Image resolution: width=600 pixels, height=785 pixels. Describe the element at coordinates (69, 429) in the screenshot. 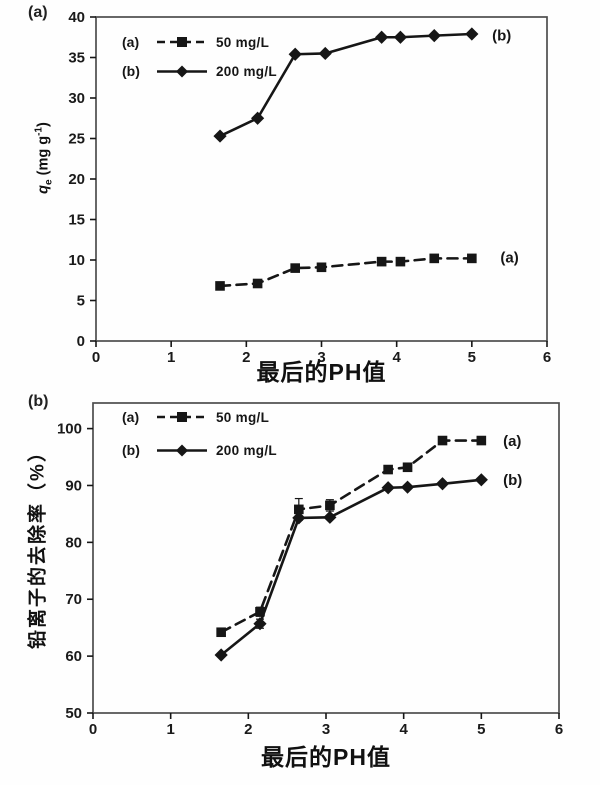

I see `y-tick-label: 100` at that location.